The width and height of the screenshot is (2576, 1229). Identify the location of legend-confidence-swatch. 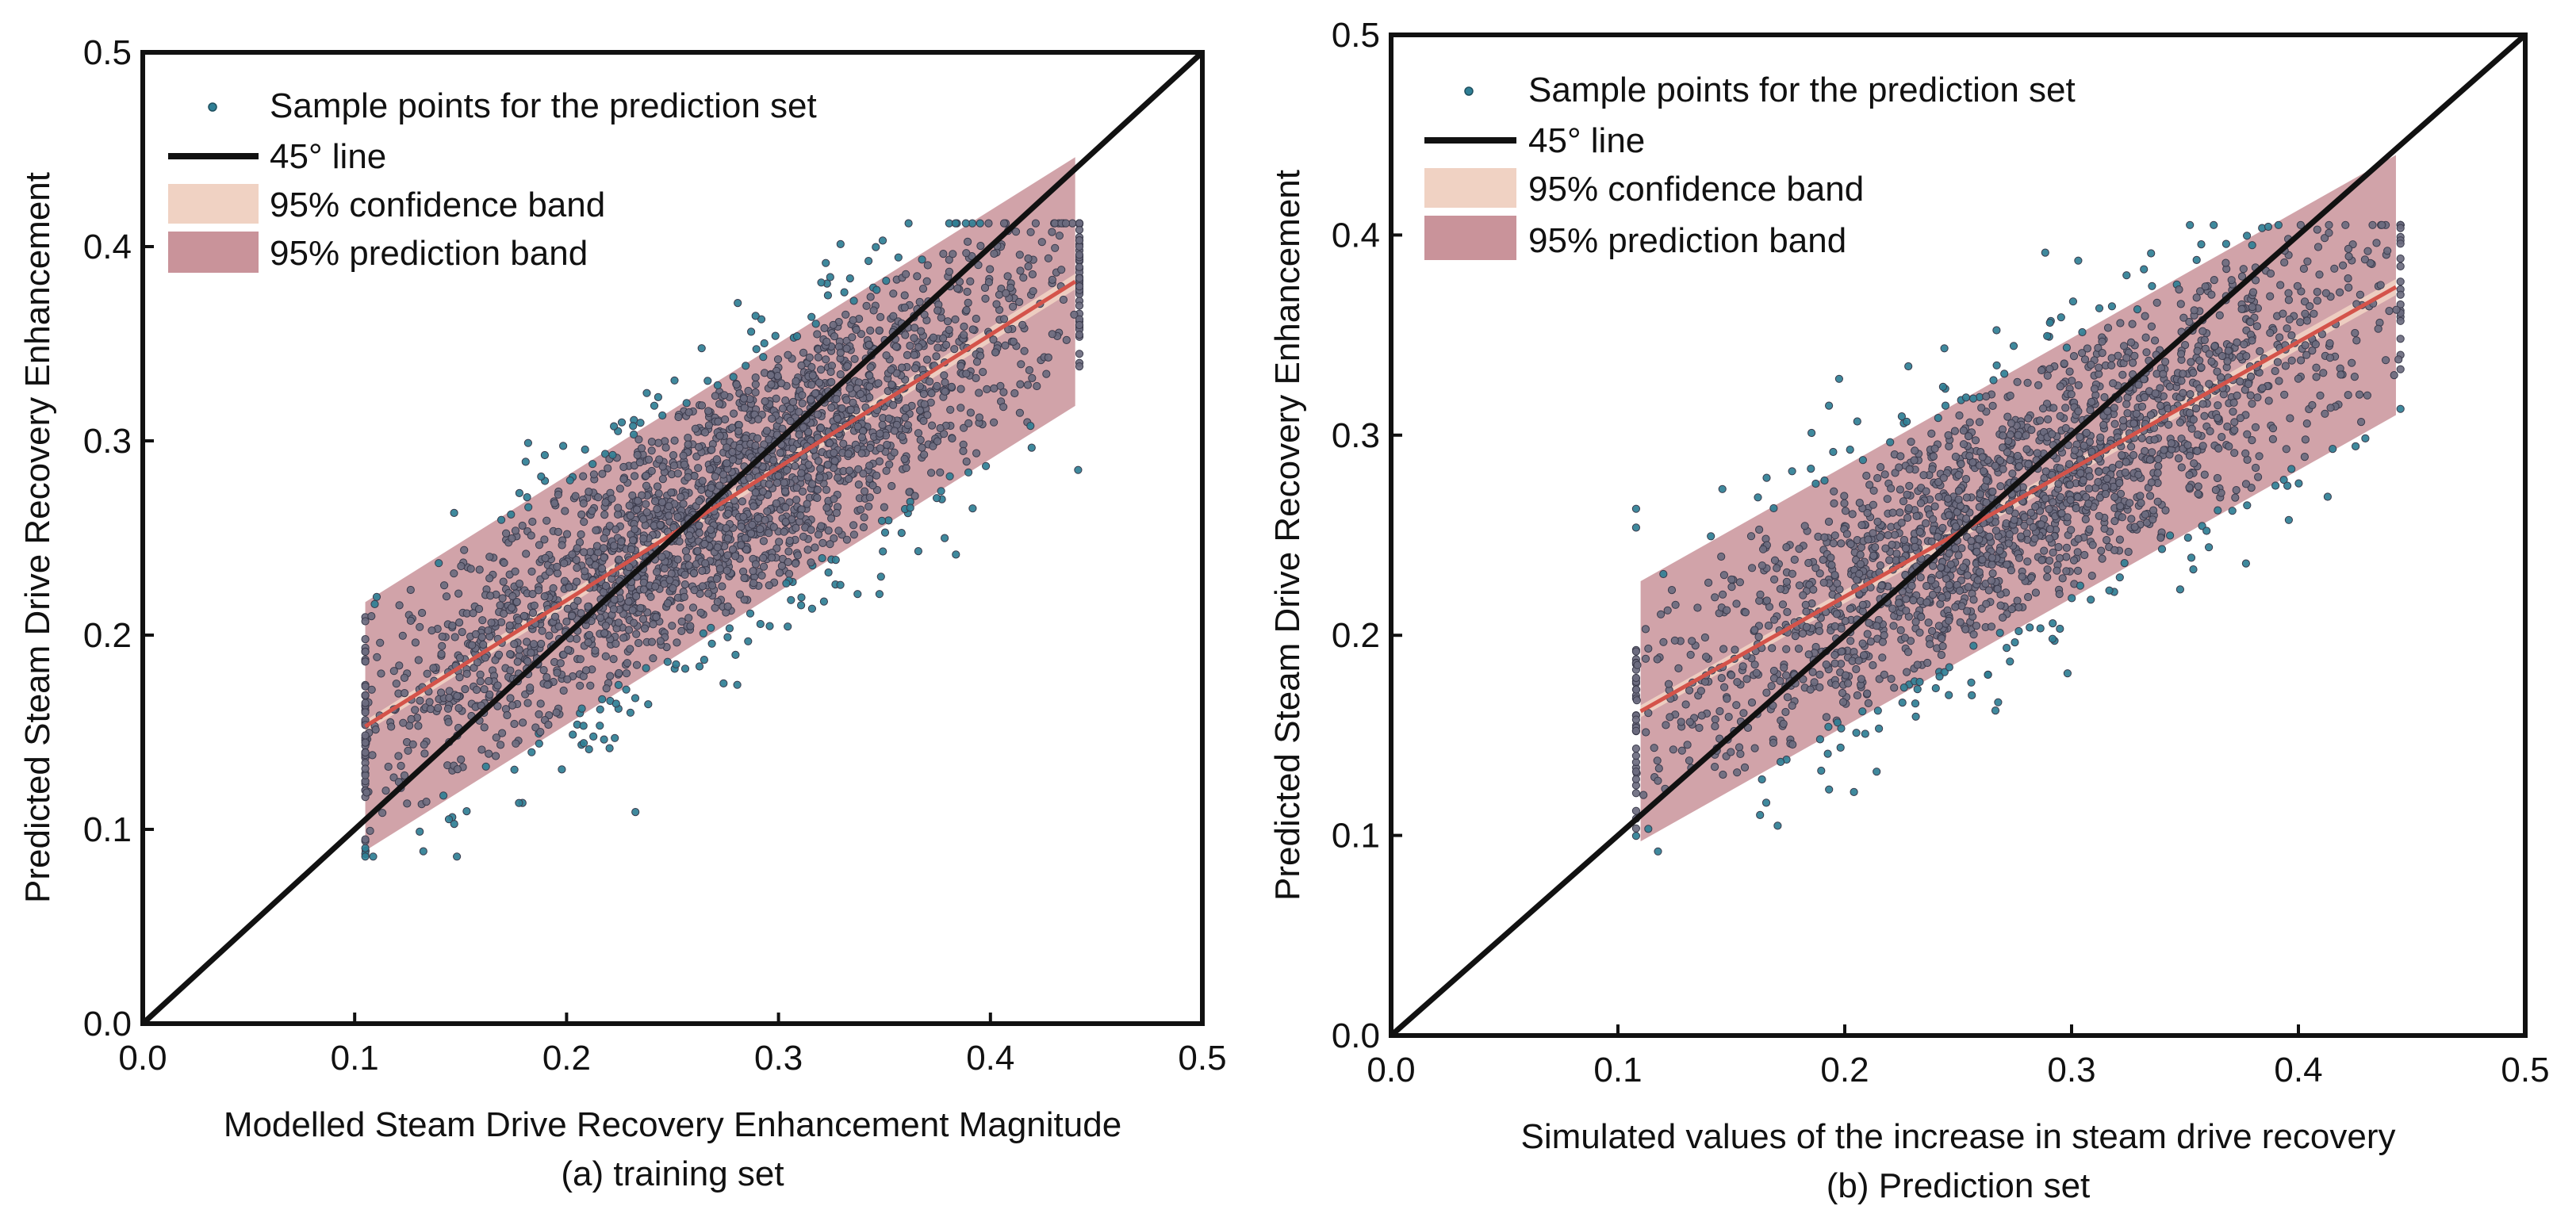
(214, 204).